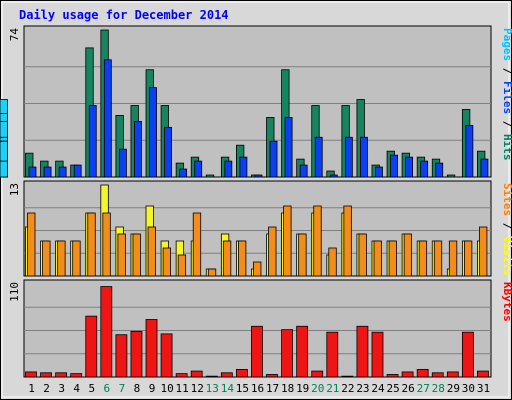 The height and width of the screenshot is (400, 512). Describe the element at coordinates (228, 388) in the screenshot. I see `x-tick-label: 14` at that location.